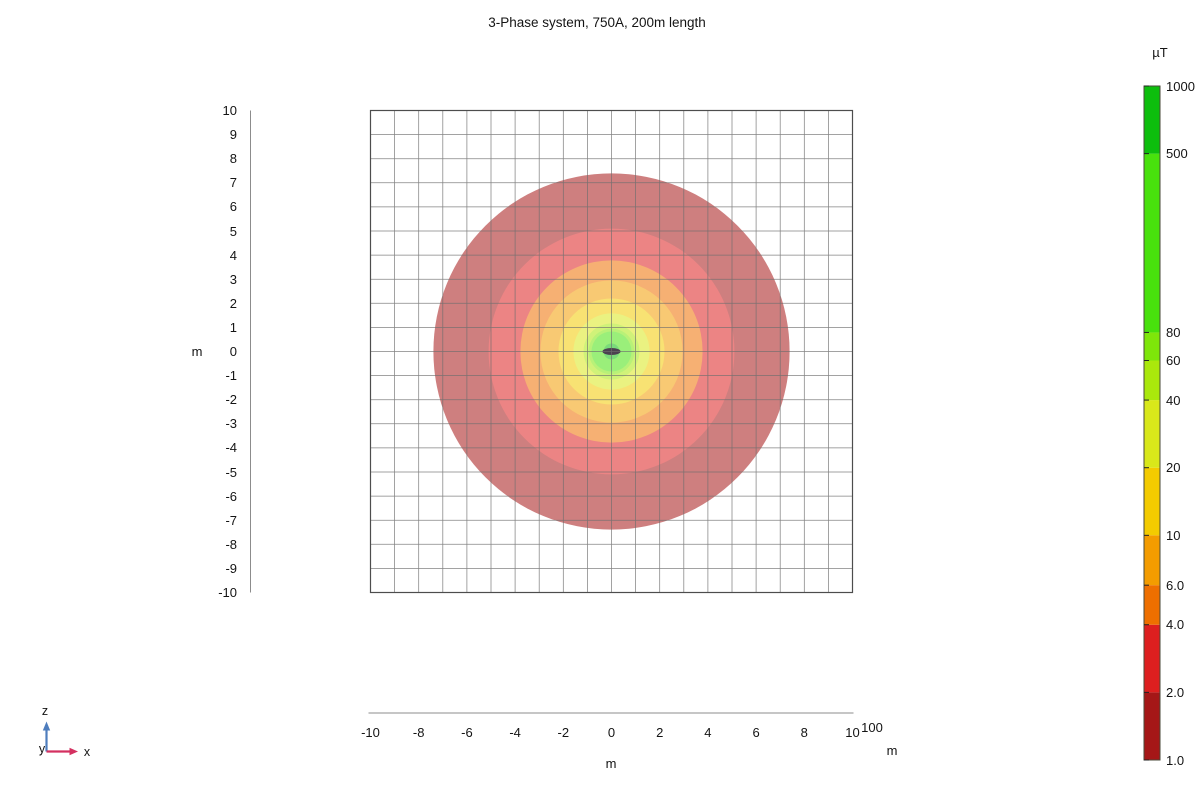 The height and width of the screenshot is (800, 1200). What do you see at coordinates (467, 732) in the screenshot?
I see `x-axis-tick-label: -6` at bounding box center [467, 732].